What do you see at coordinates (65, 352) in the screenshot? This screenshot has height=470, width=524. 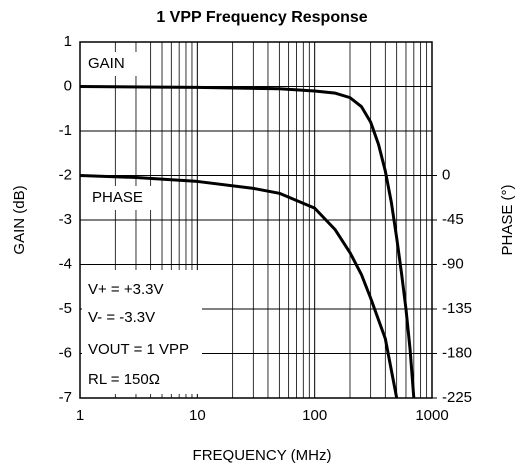 I see `y-tick-label: -6` at bounding box center [65, 352].